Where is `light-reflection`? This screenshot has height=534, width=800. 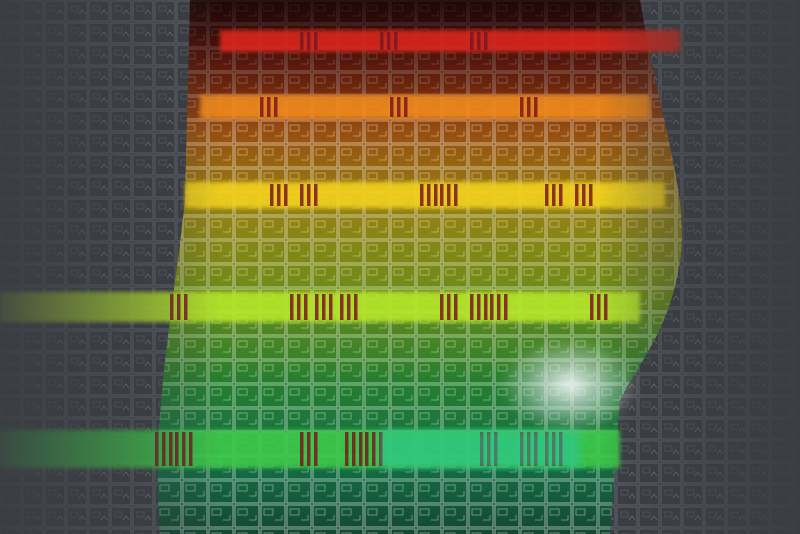 light-reflection is located at coordinates (570, 385).